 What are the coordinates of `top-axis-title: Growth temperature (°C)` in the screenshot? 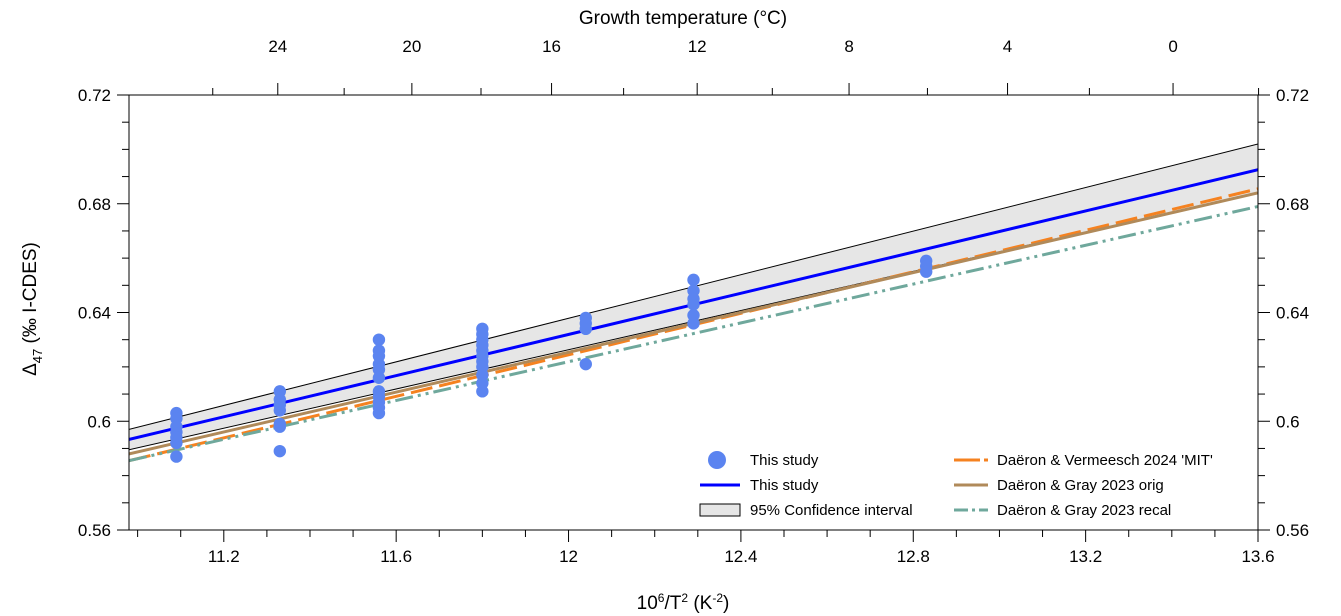 It's located at (683, 18).